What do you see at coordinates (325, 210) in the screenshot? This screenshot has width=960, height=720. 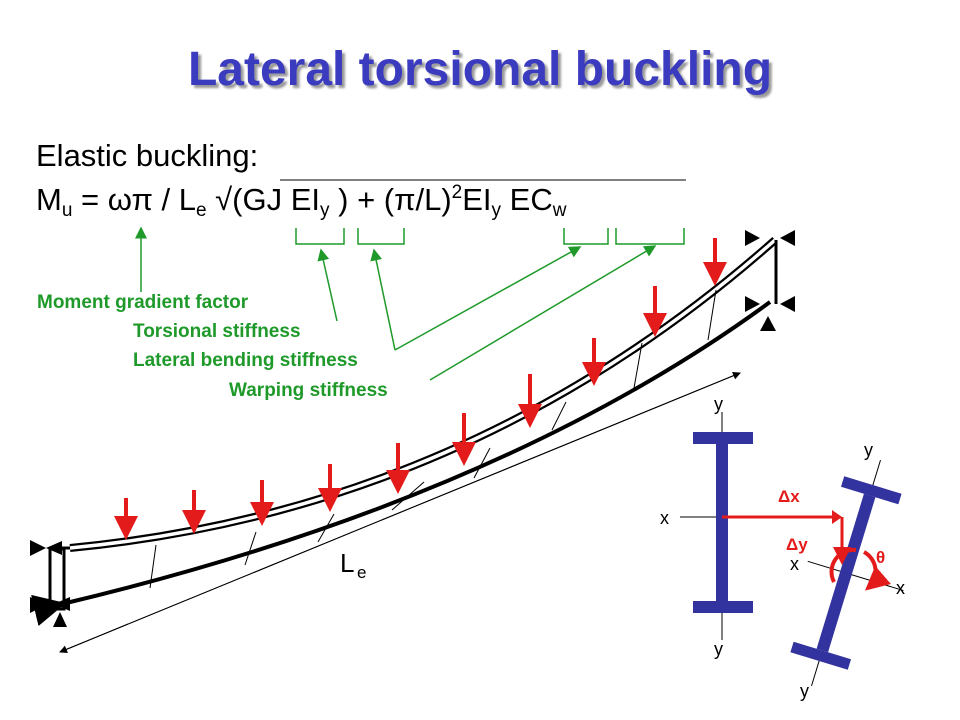 I see `formula-y-sub-1: y` at bounding box center [325, 210].